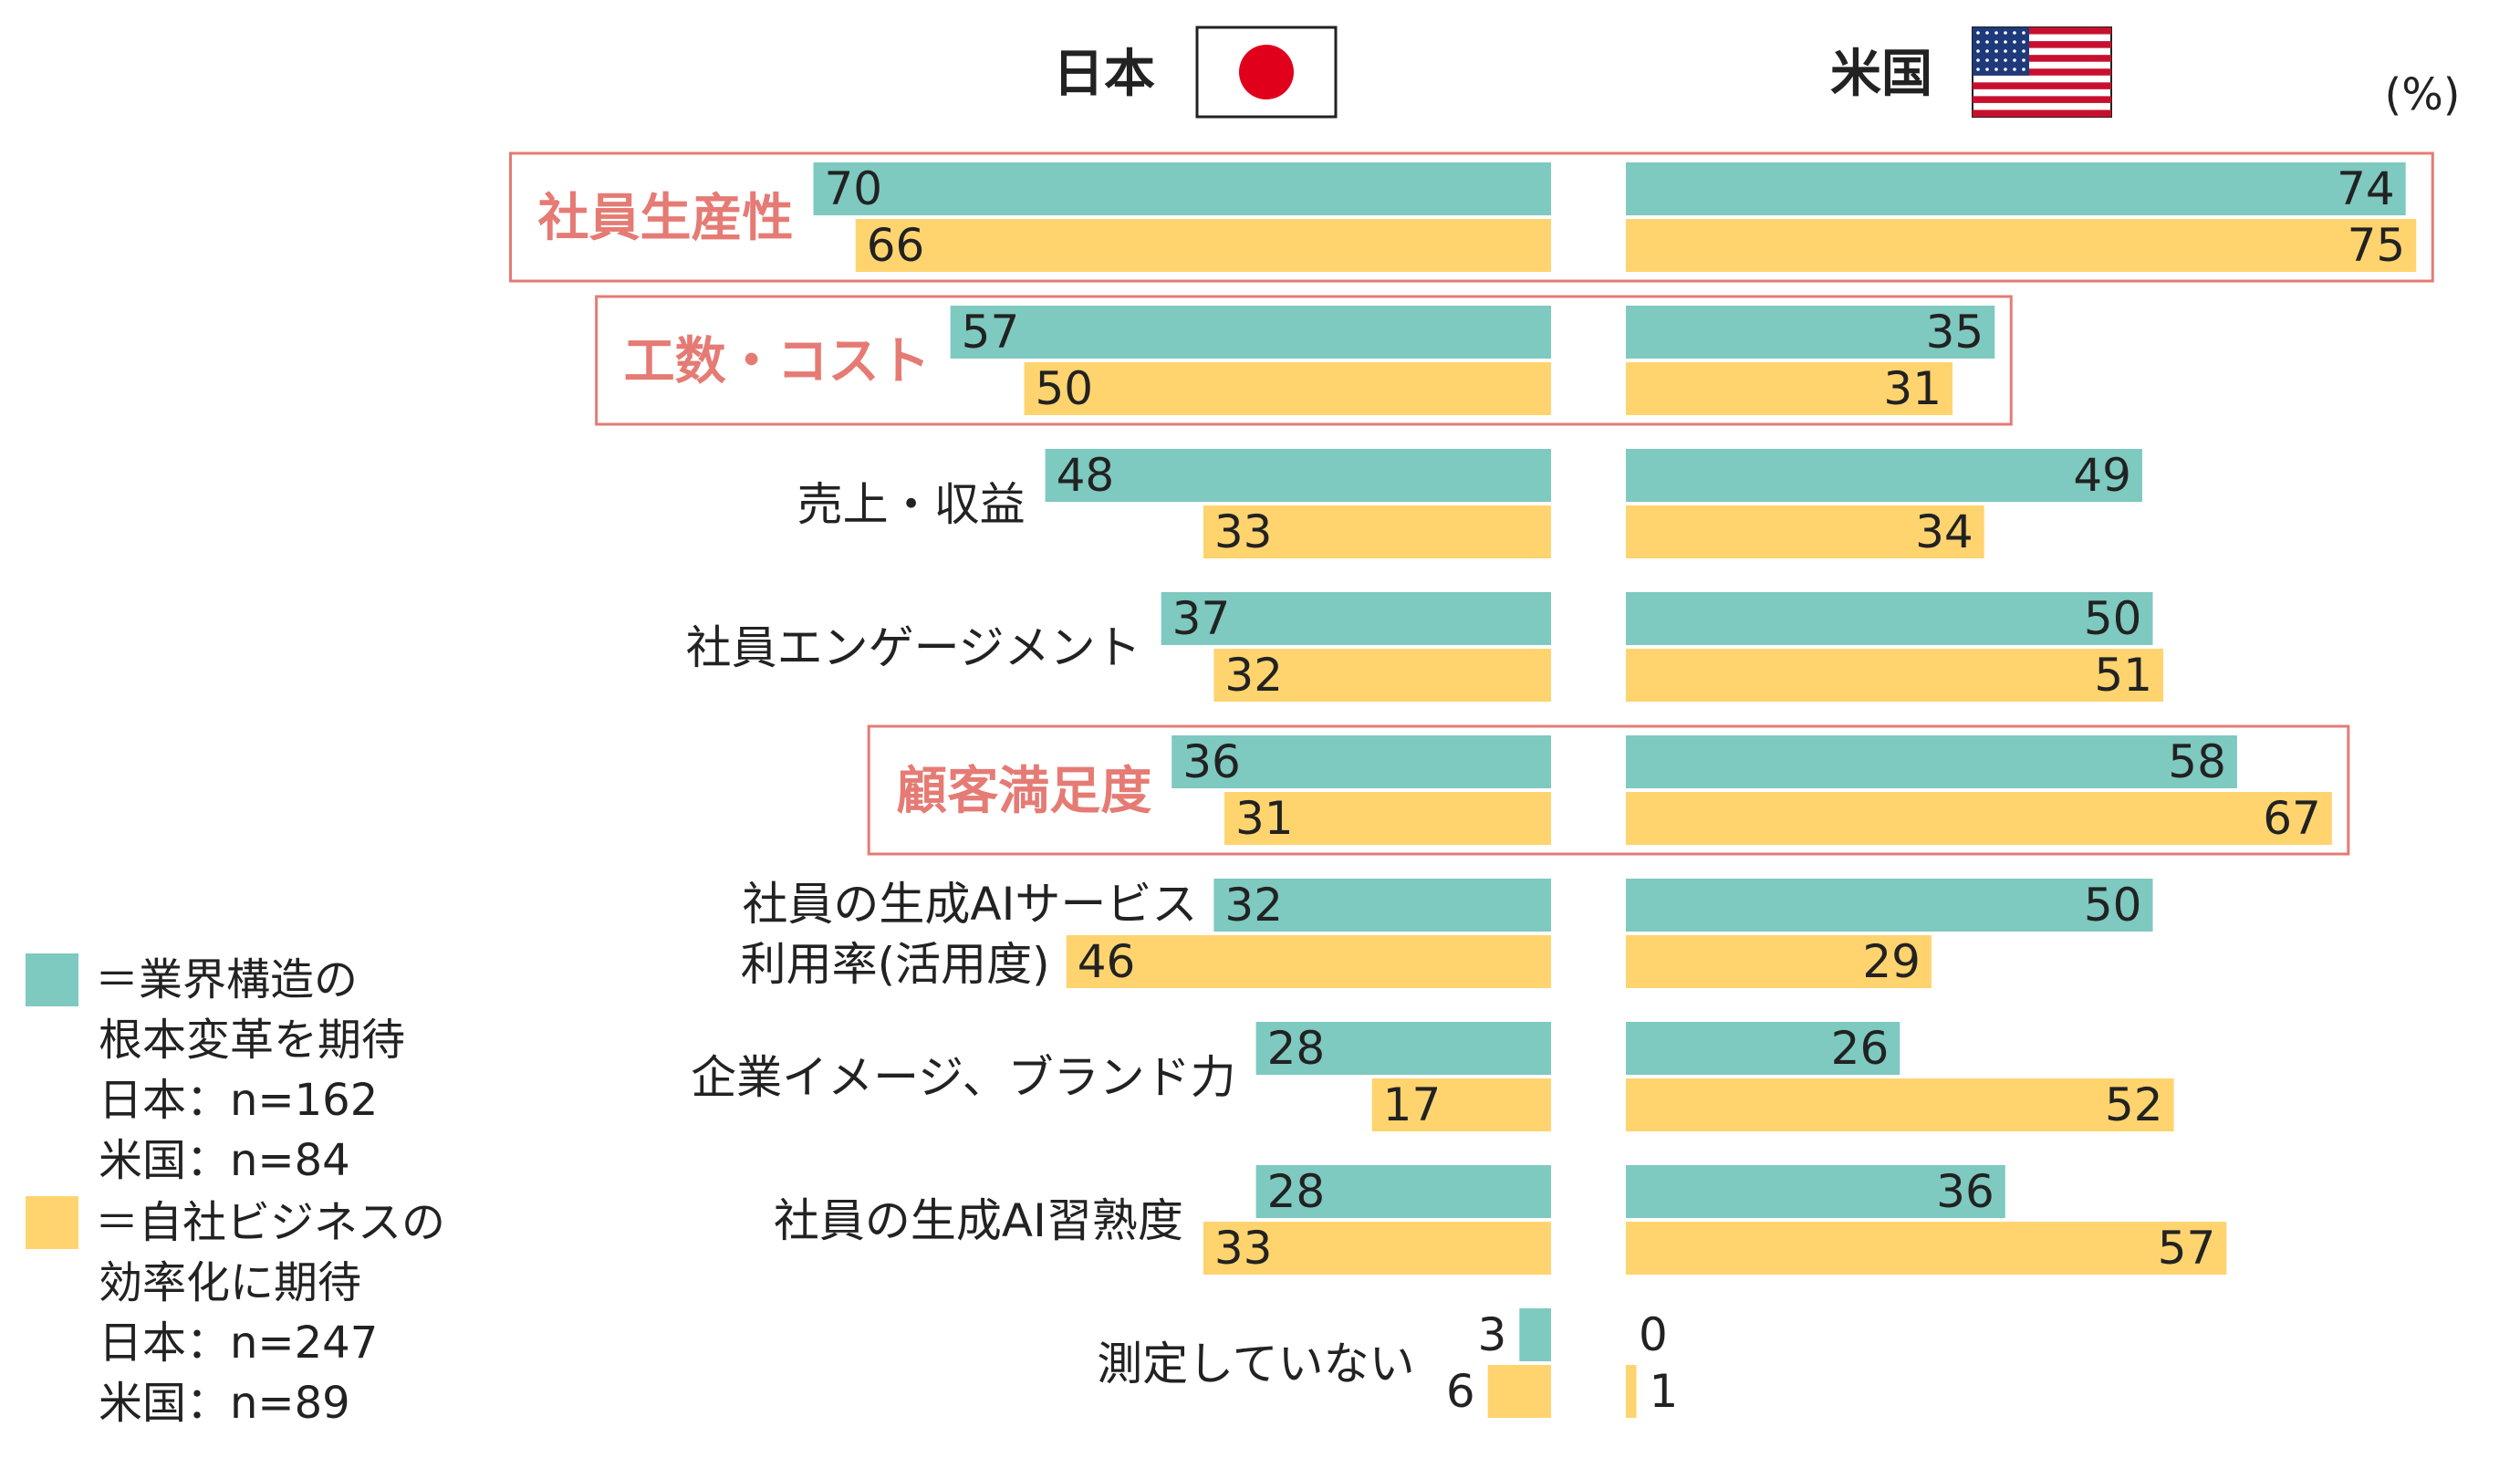  What do you see at coordinates (1107, 962) in the screenshot?
I see `japan-yellow-value-label: 46` at bounding box center [1107, 962].